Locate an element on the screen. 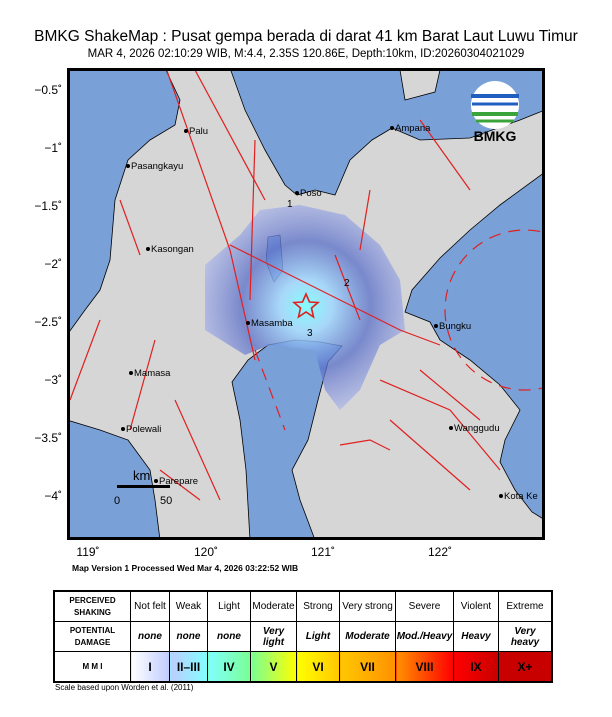  distance-ring is located at coordinates (493, 310).